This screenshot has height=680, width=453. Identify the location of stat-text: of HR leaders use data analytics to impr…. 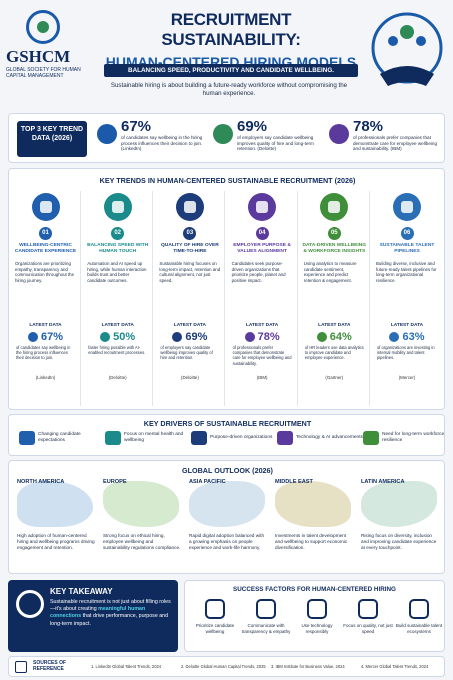
(334, 353).